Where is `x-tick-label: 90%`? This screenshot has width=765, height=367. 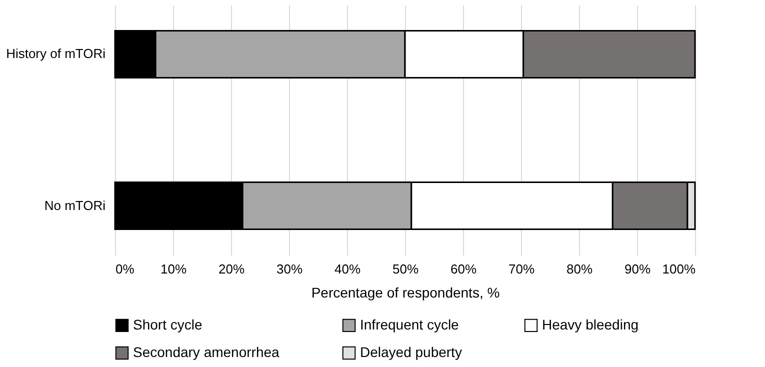 x-tick-label: 90% is located at coordinates (637, 269).